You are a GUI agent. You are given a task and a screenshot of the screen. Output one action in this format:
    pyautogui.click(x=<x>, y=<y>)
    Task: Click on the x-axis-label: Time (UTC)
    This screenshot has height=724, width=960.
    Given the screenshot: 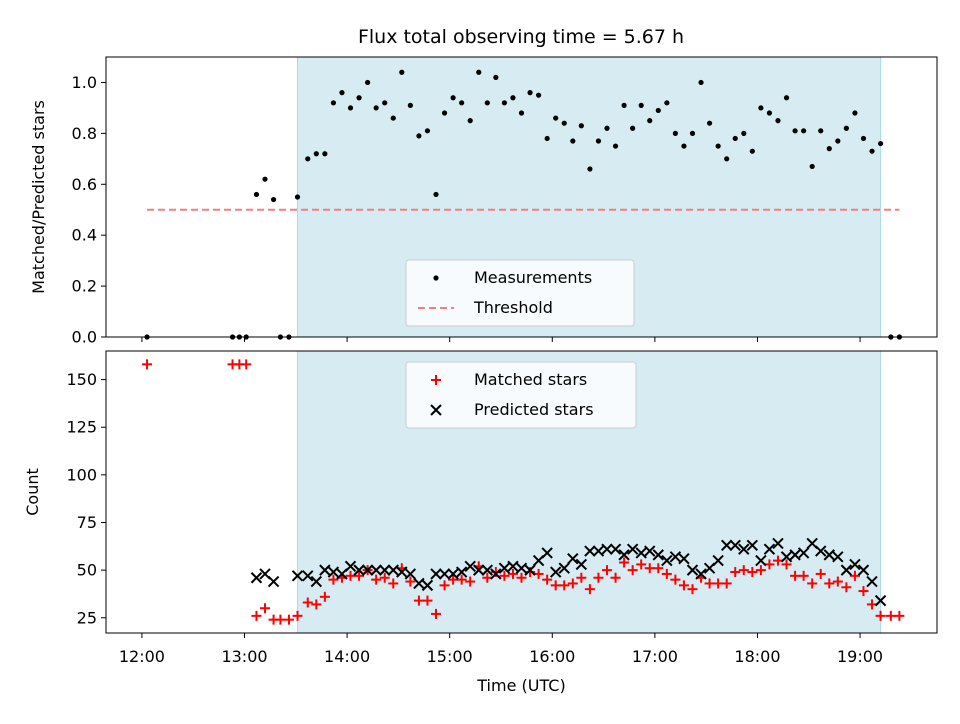 What is the action you would take?
    pyautogui.click(x=520, y=685)
    